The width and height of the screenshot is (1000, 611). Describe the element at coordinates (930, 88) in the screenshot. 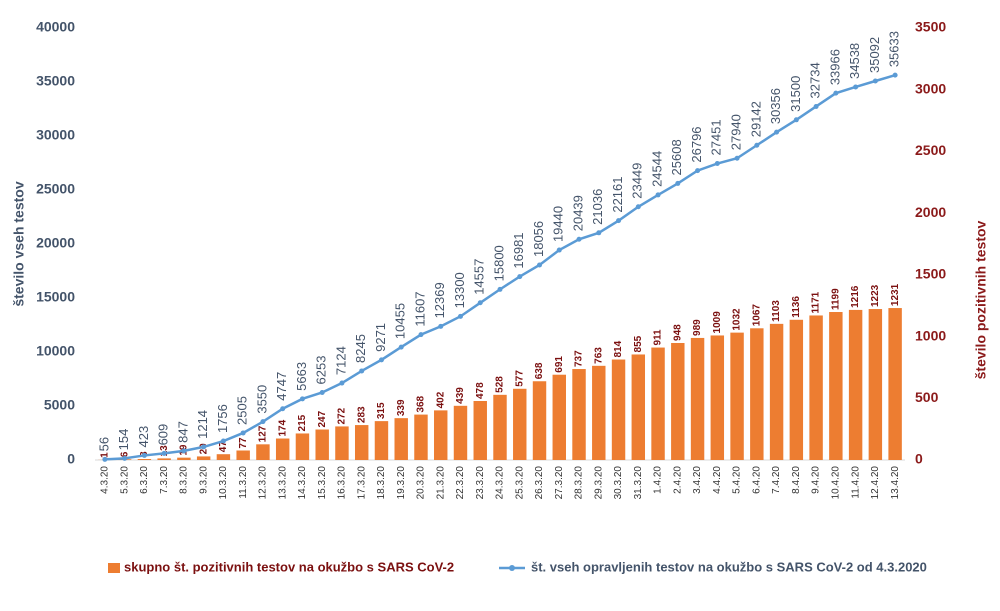

I see `y2-tick-label: 3000` at that location.